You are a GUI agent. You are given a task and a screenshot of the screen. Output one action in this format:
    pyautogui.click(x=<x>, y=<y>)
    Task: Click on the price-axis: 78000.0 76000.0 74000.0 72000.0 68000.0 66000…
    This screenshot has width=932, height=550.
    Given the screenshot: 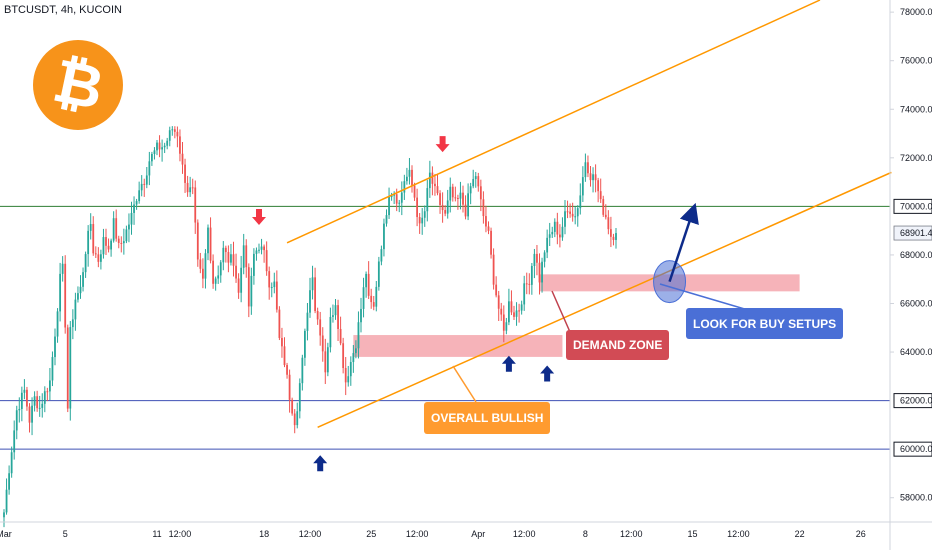 What is the action you would take?
    pyautogui.click(x=910, y=275)
    